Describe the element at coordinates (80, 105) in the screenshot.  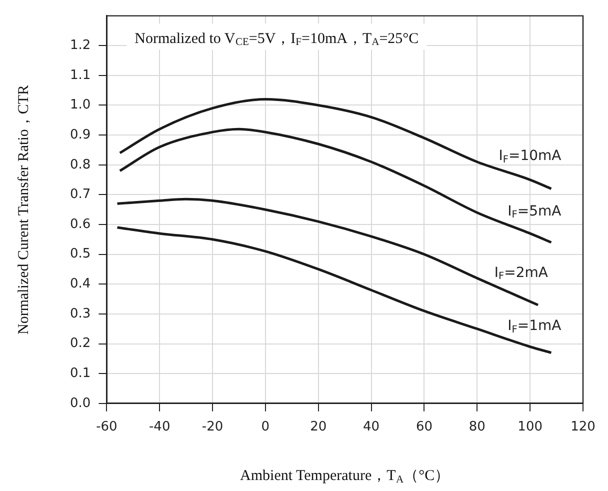
I see `y-tick-label: 1.0` at that location.